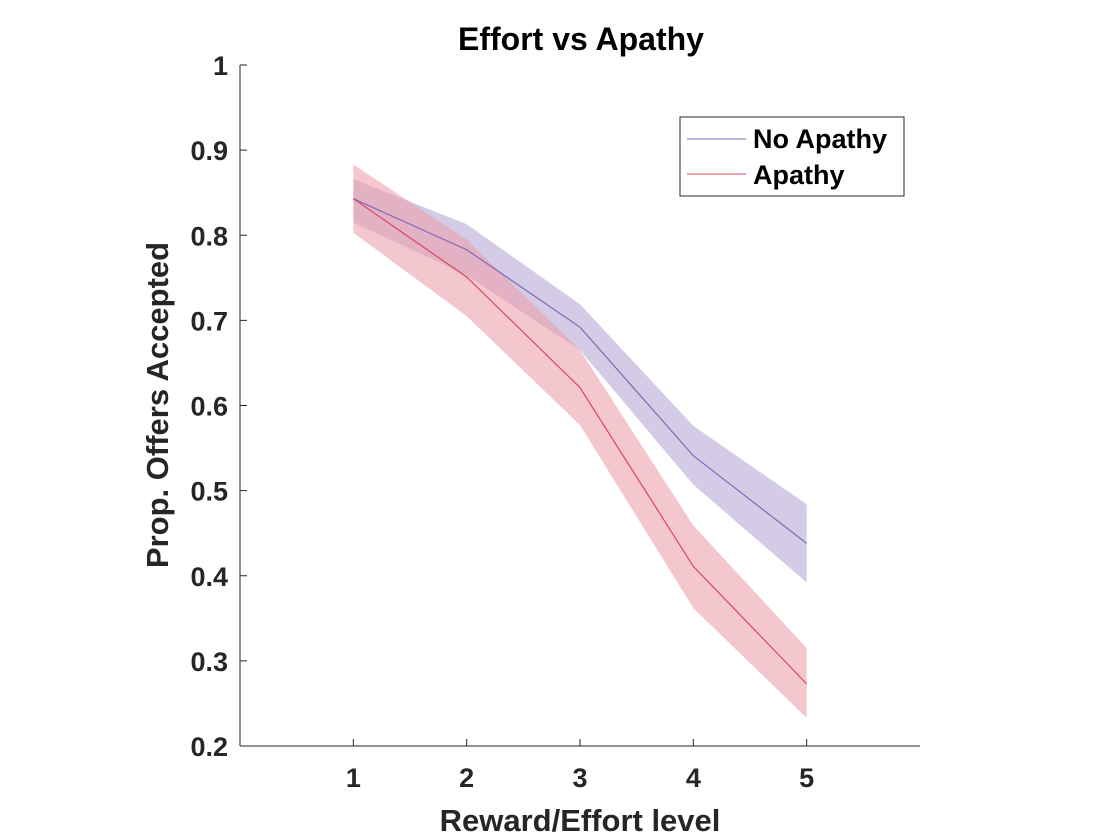 The height and width of the screenshot is (840, 1120). I want to click on y-tick-label: 0.7, so click(209, 321).